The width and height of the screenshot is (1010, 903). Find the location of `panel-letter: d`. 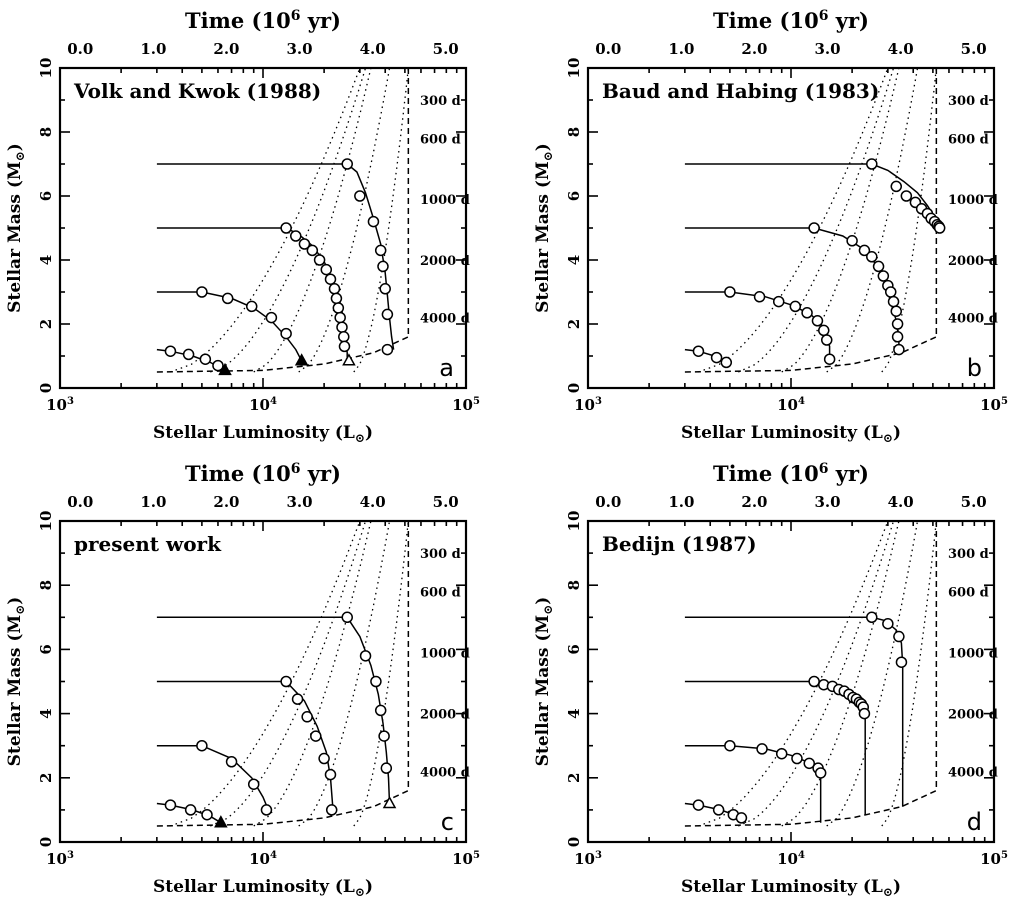

panel-letter: d is located at coordinates (974, 822).